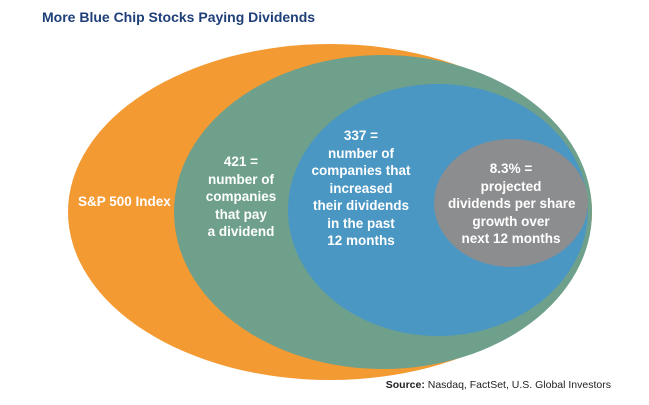 Image resolution: width=649 pixels, height=405 pixels. I want to click on sp500-label: S&P 500 Index, so click(124, 201).